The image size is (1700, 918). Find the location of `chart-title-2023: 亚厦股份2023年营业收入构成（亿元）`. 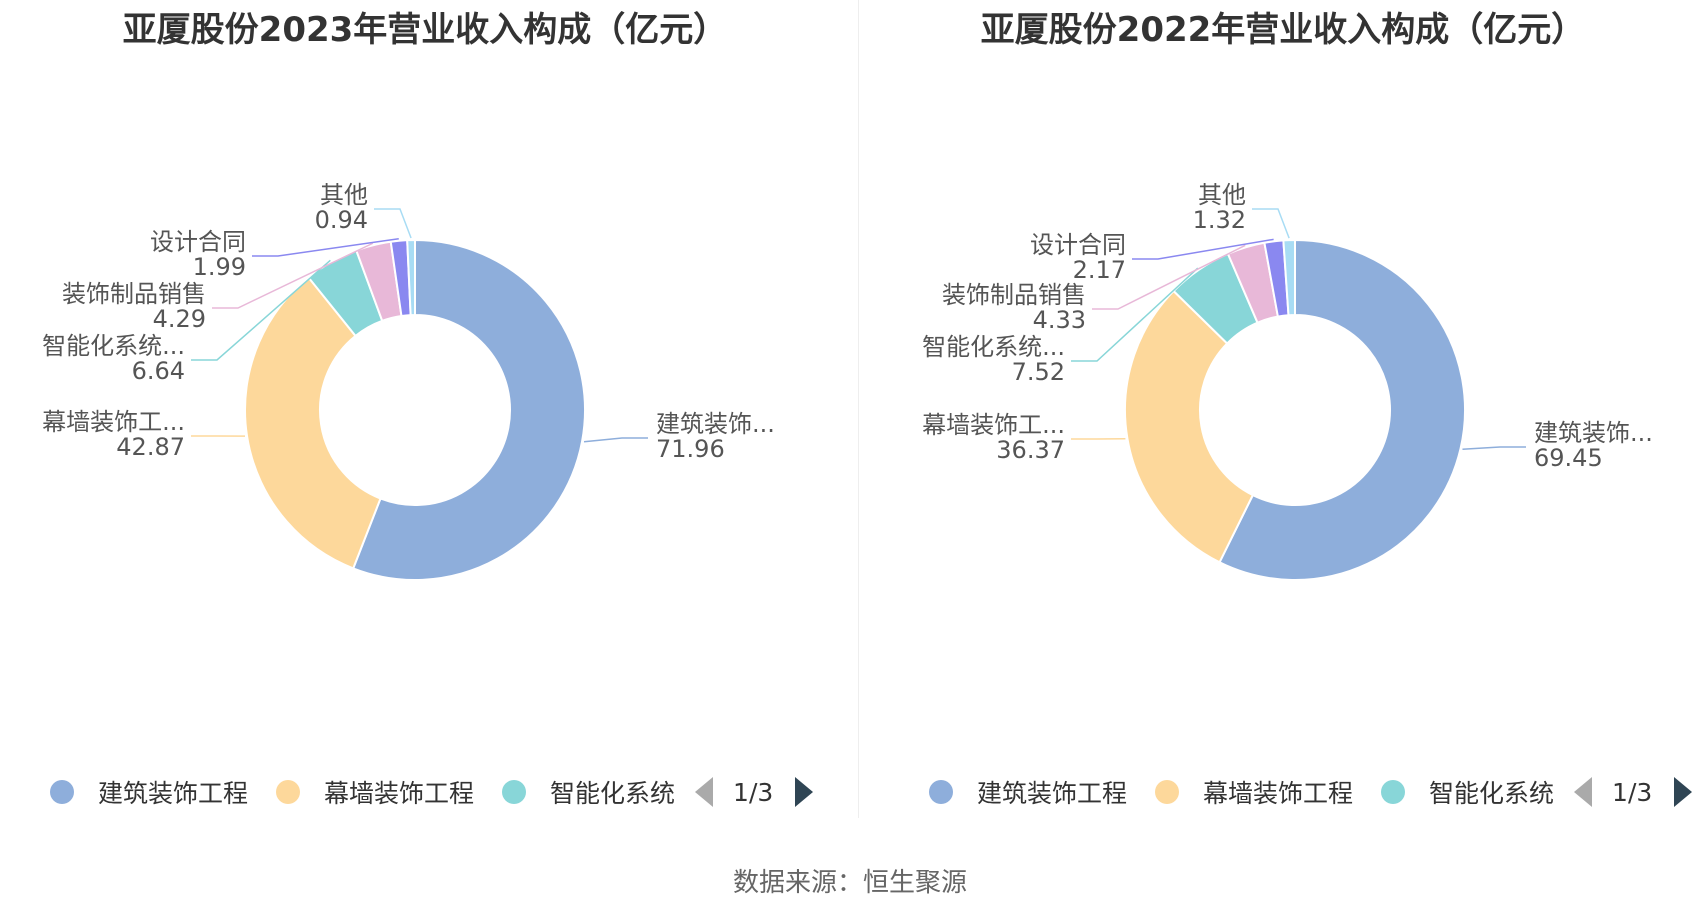

chart-title-2023: 亚厦股份2023年营业收入构成（亿元） is located at coordinates (425, 30).